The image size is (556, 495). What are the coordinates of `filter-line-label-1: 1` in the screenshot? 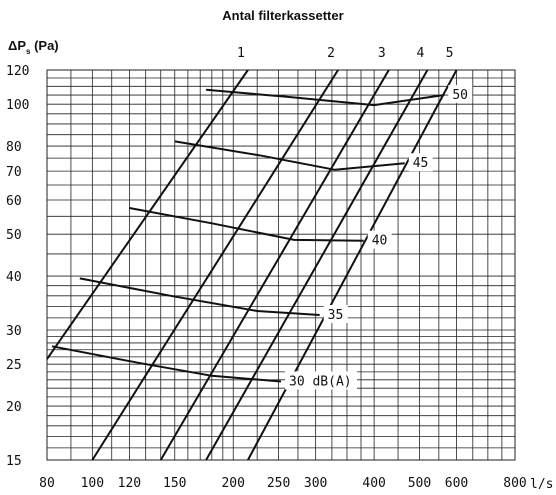 It's located at (241, 53).